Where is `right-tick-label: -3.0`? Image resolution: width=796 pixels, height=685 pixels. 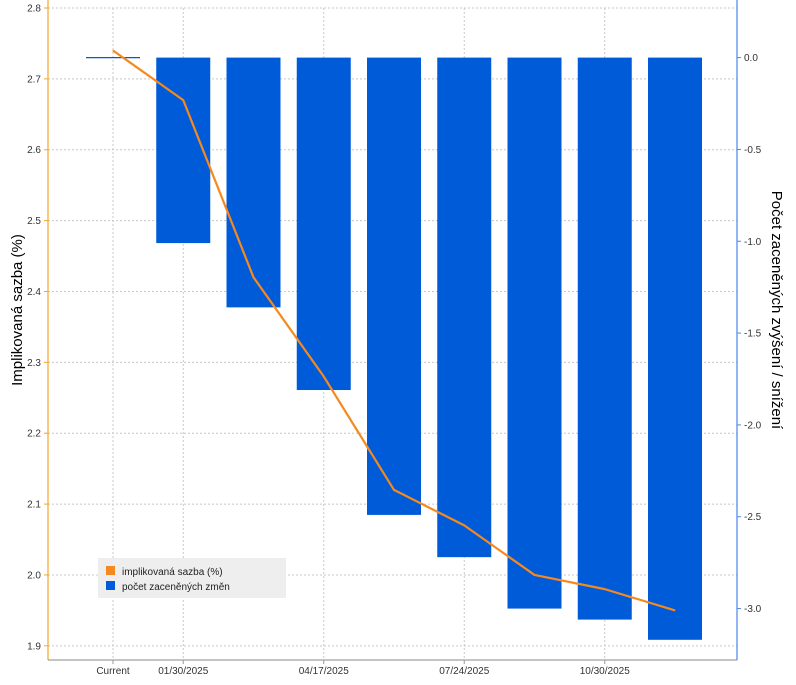 right-tick-label: -3.0 is located at coordinates (753, 609).